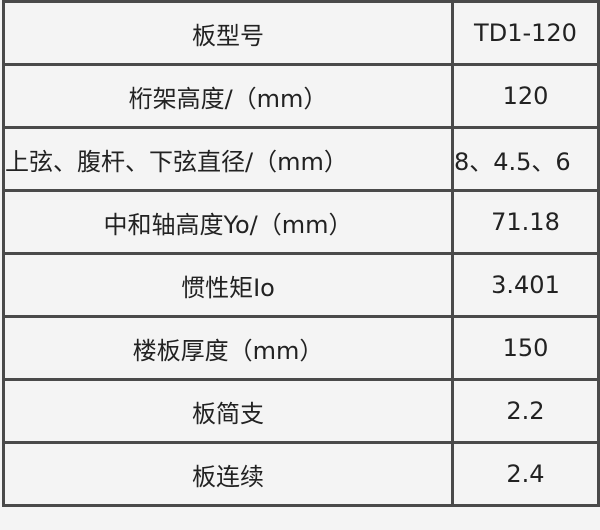 Image resolution: width=600 pixels, height=530 pixels. Describe the element at coordinates (228, 96) in the screenshot. I see `row-label: 桁架高度/（mm）` at that location.